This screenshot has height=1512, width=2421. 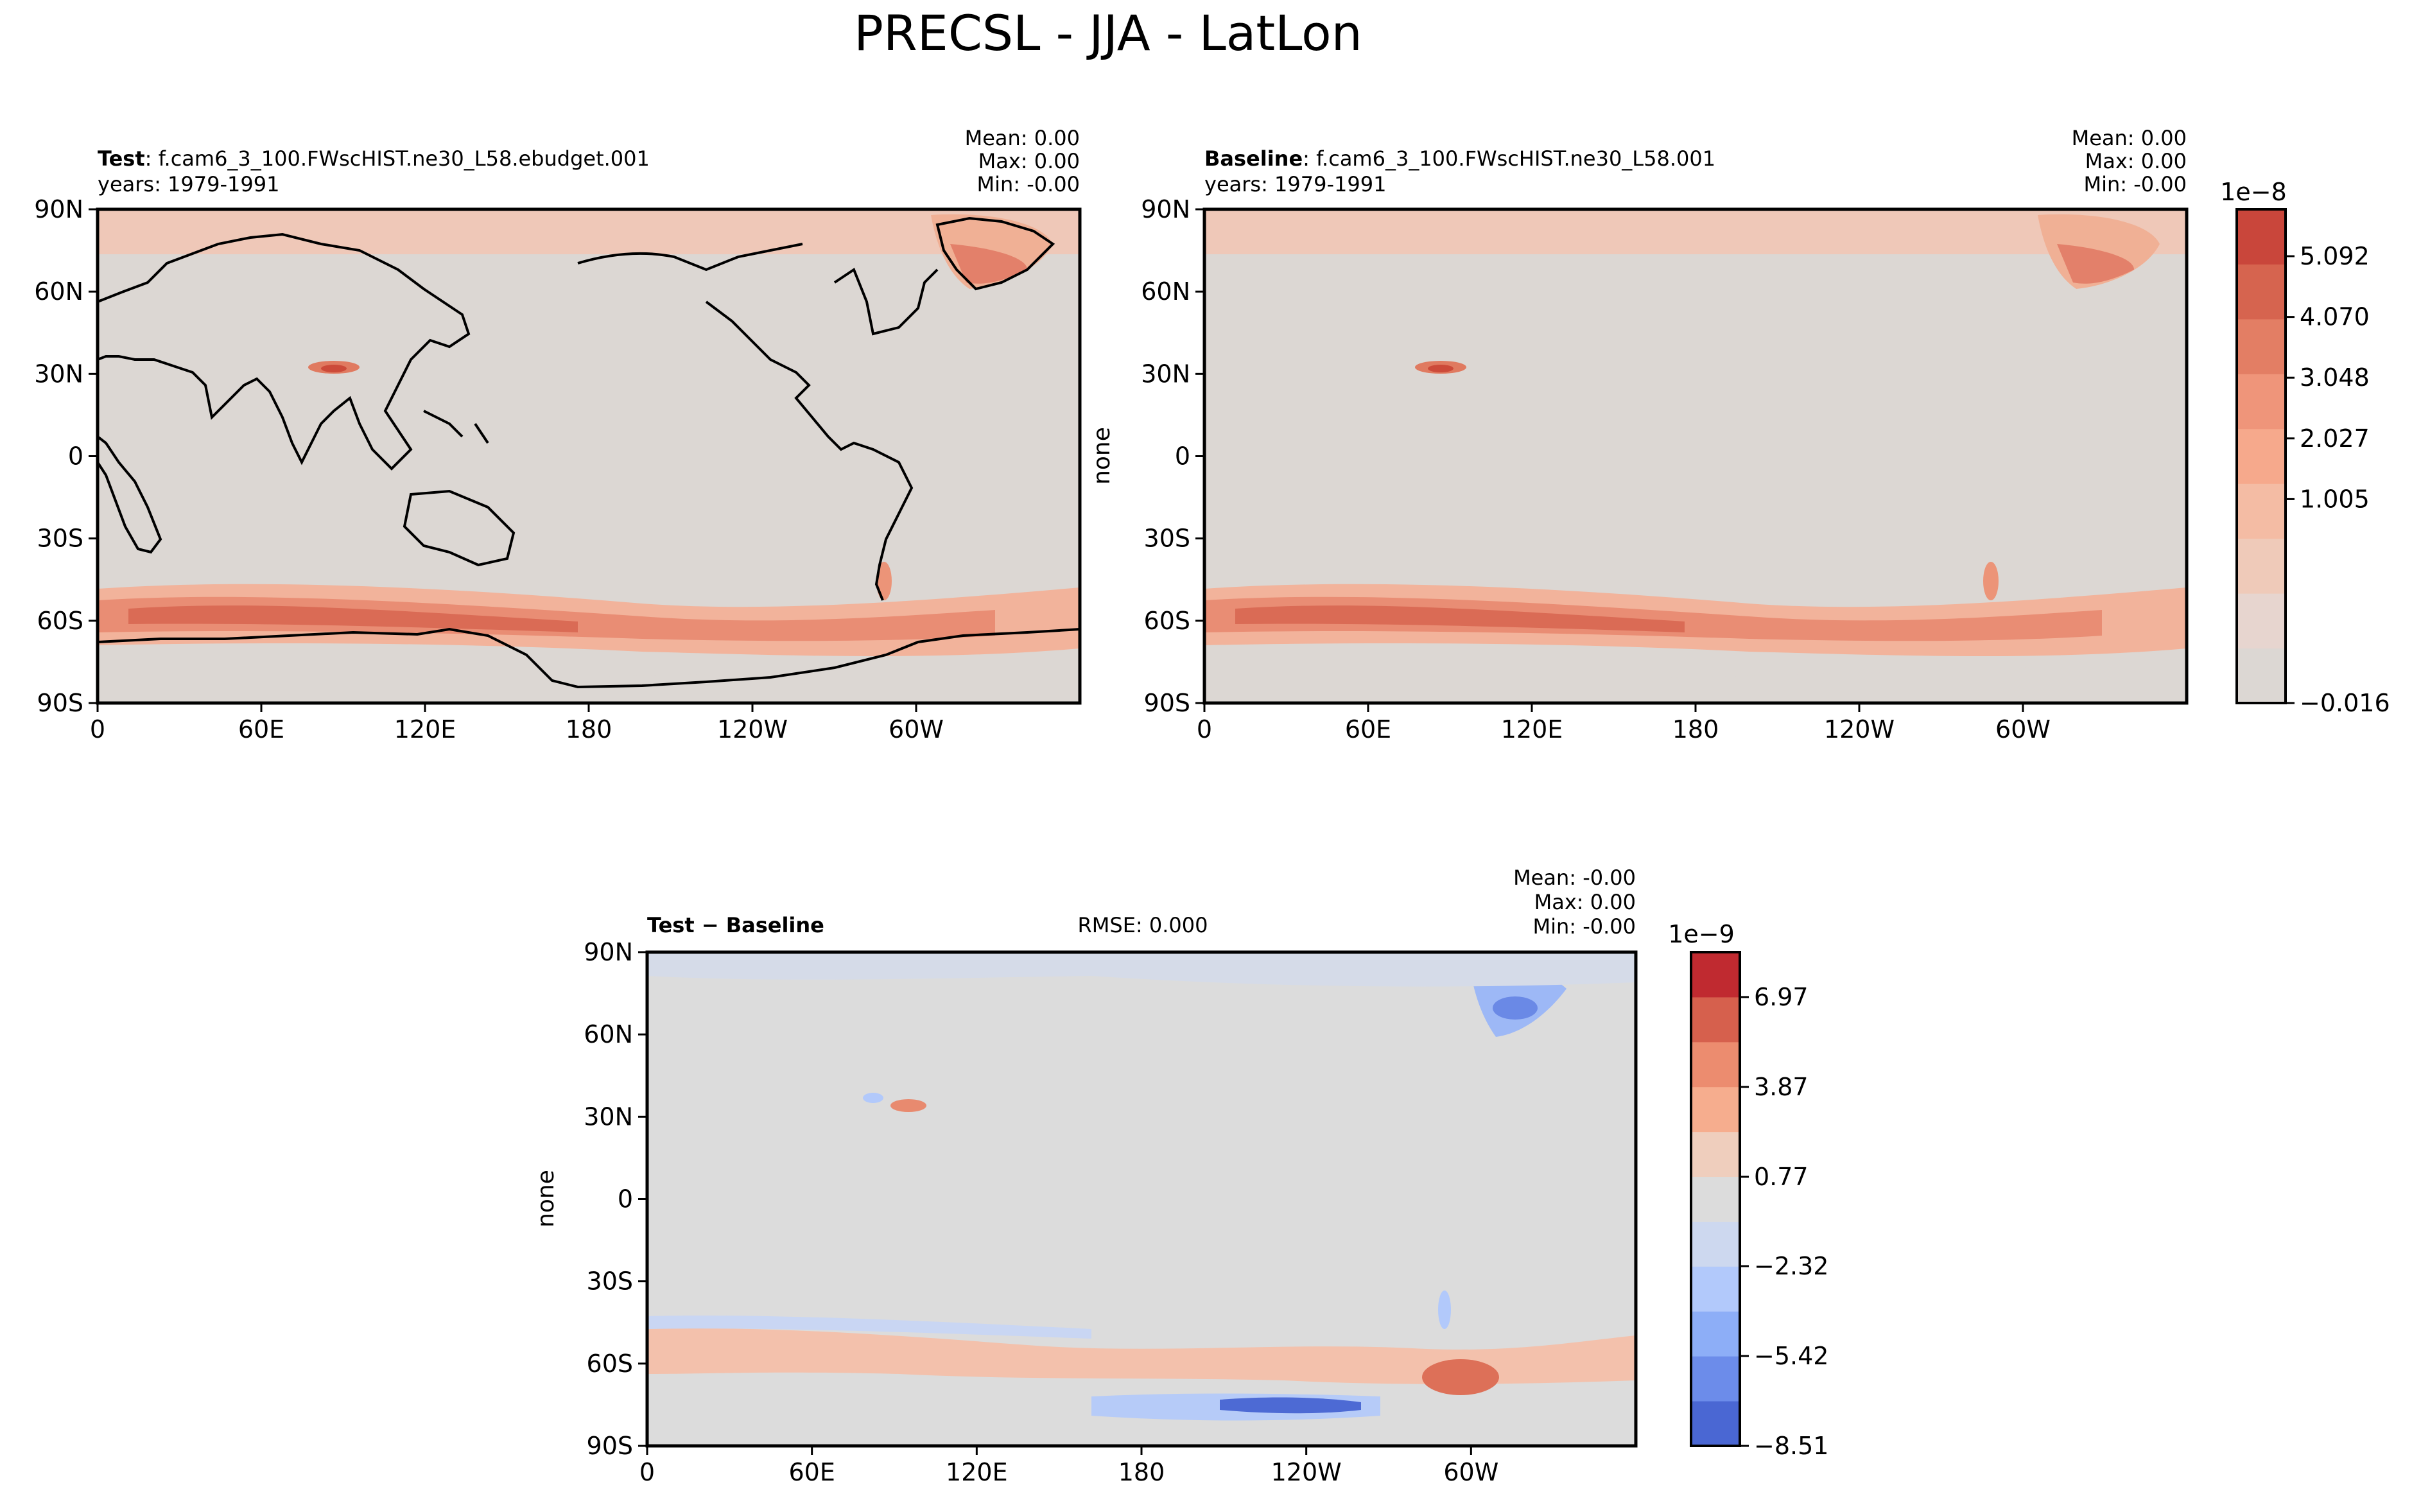 I want to click on test-greenland-coast, so click(x=995, y=253).